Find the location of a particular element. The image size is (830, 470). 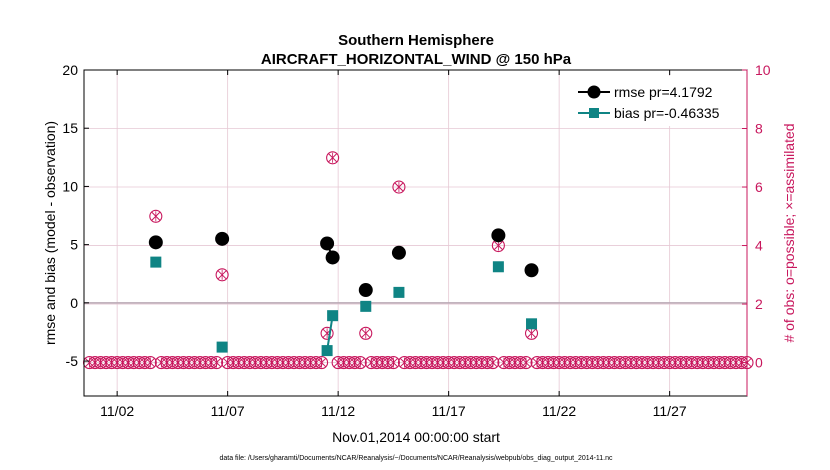

y2-tick-label: 8 is located at coordinates (759, 129).